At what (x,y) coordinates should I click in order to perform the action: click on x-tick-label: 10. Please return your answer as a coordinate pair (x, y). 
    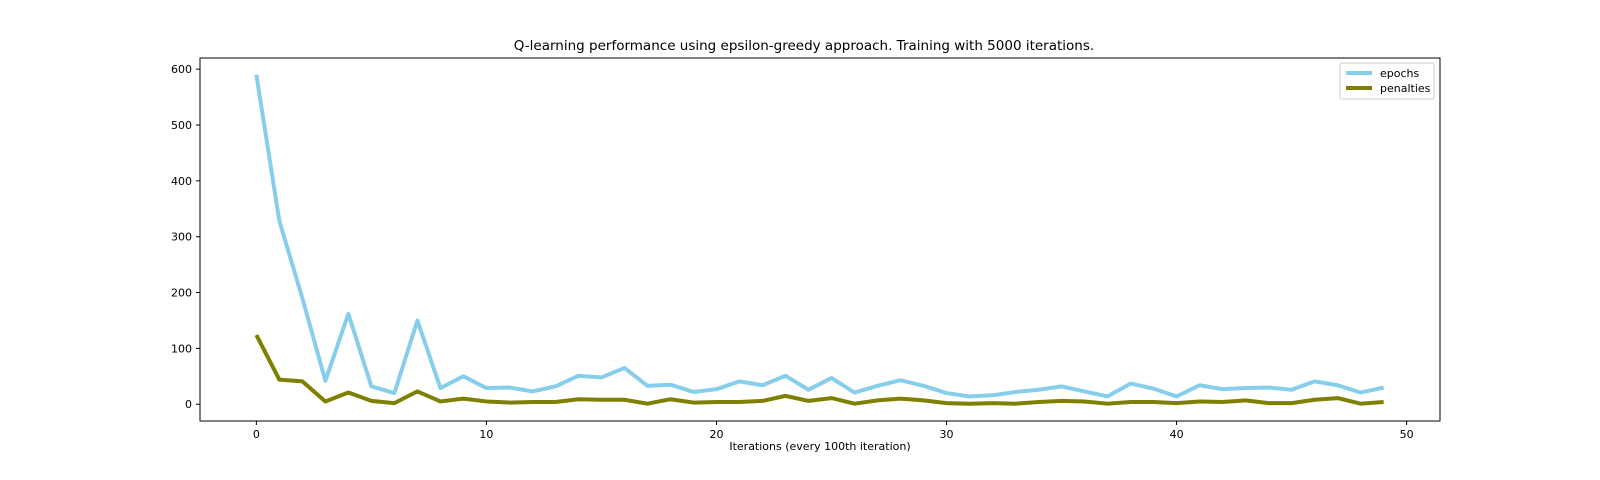
    Looking at the image, I should click on (486, 434).